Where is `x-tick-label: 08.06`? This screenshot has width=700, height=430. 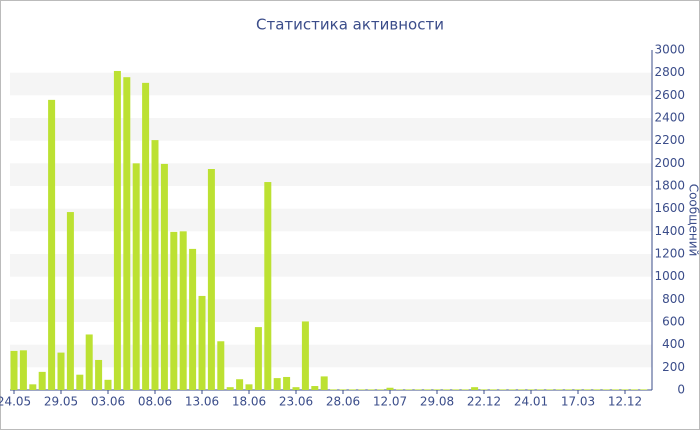 x-tick-label: 08.06 is located at coordinates (155, 402).